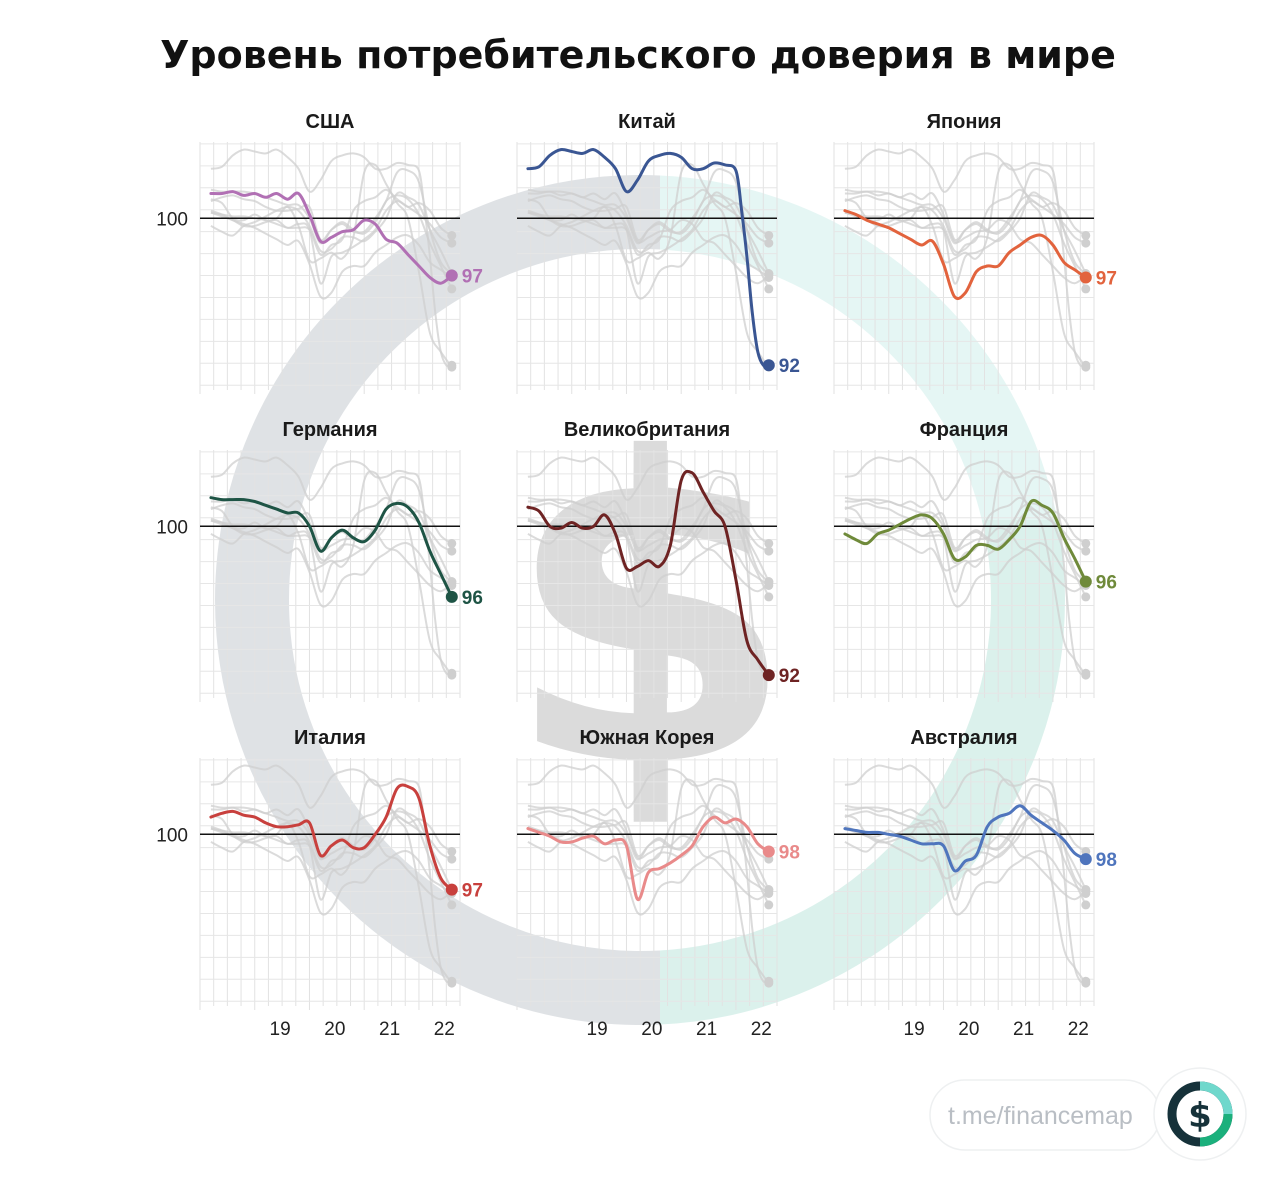 The height and width of the screenshot is (1194, 1280). I want to click on dollar-circle-icon: $, so click(1200, 1114).